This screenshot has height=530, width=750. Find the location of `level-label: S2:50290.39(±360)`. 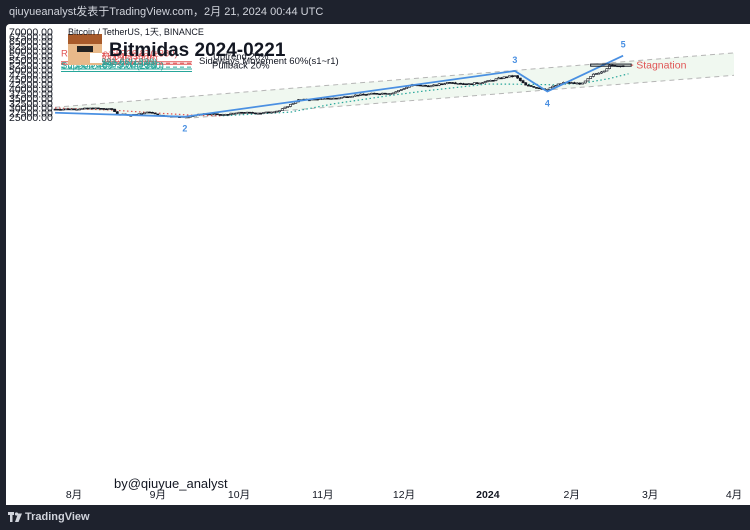

level-label: S2:50290.39(±360) is located at coordinates (116, 64).